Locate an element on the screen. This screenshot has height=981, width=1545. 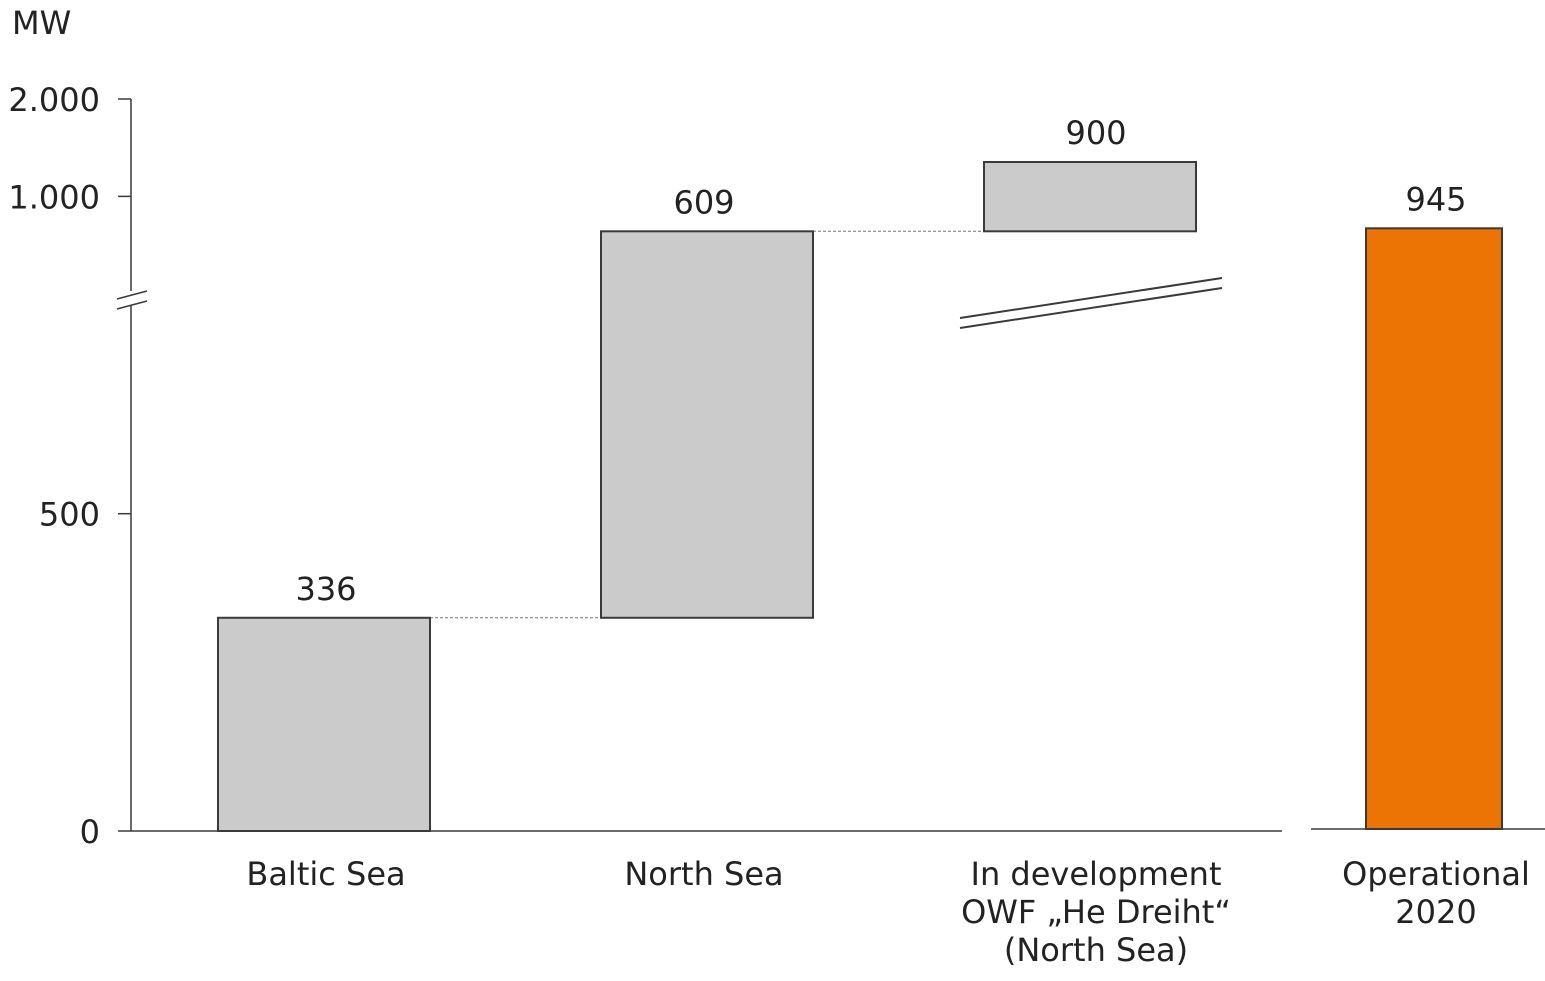
y-tick-label: 2.000 is located at coordinates (54, 100).